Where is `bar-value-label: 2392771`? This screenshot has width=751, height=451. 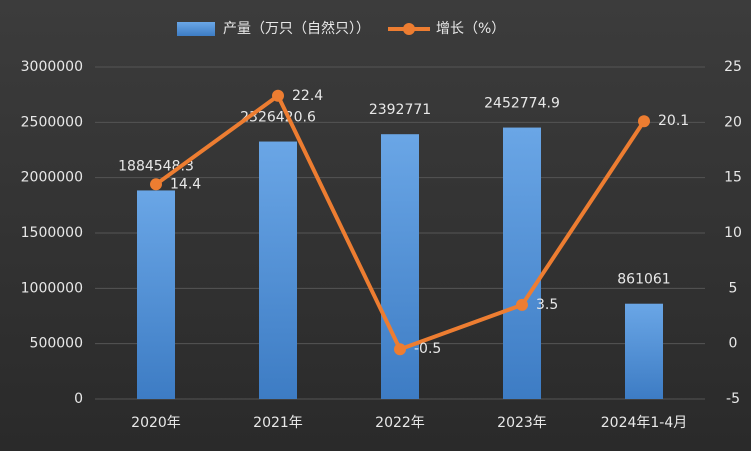
bar-value-label: 2392771 is located at coordinates (400, 110).